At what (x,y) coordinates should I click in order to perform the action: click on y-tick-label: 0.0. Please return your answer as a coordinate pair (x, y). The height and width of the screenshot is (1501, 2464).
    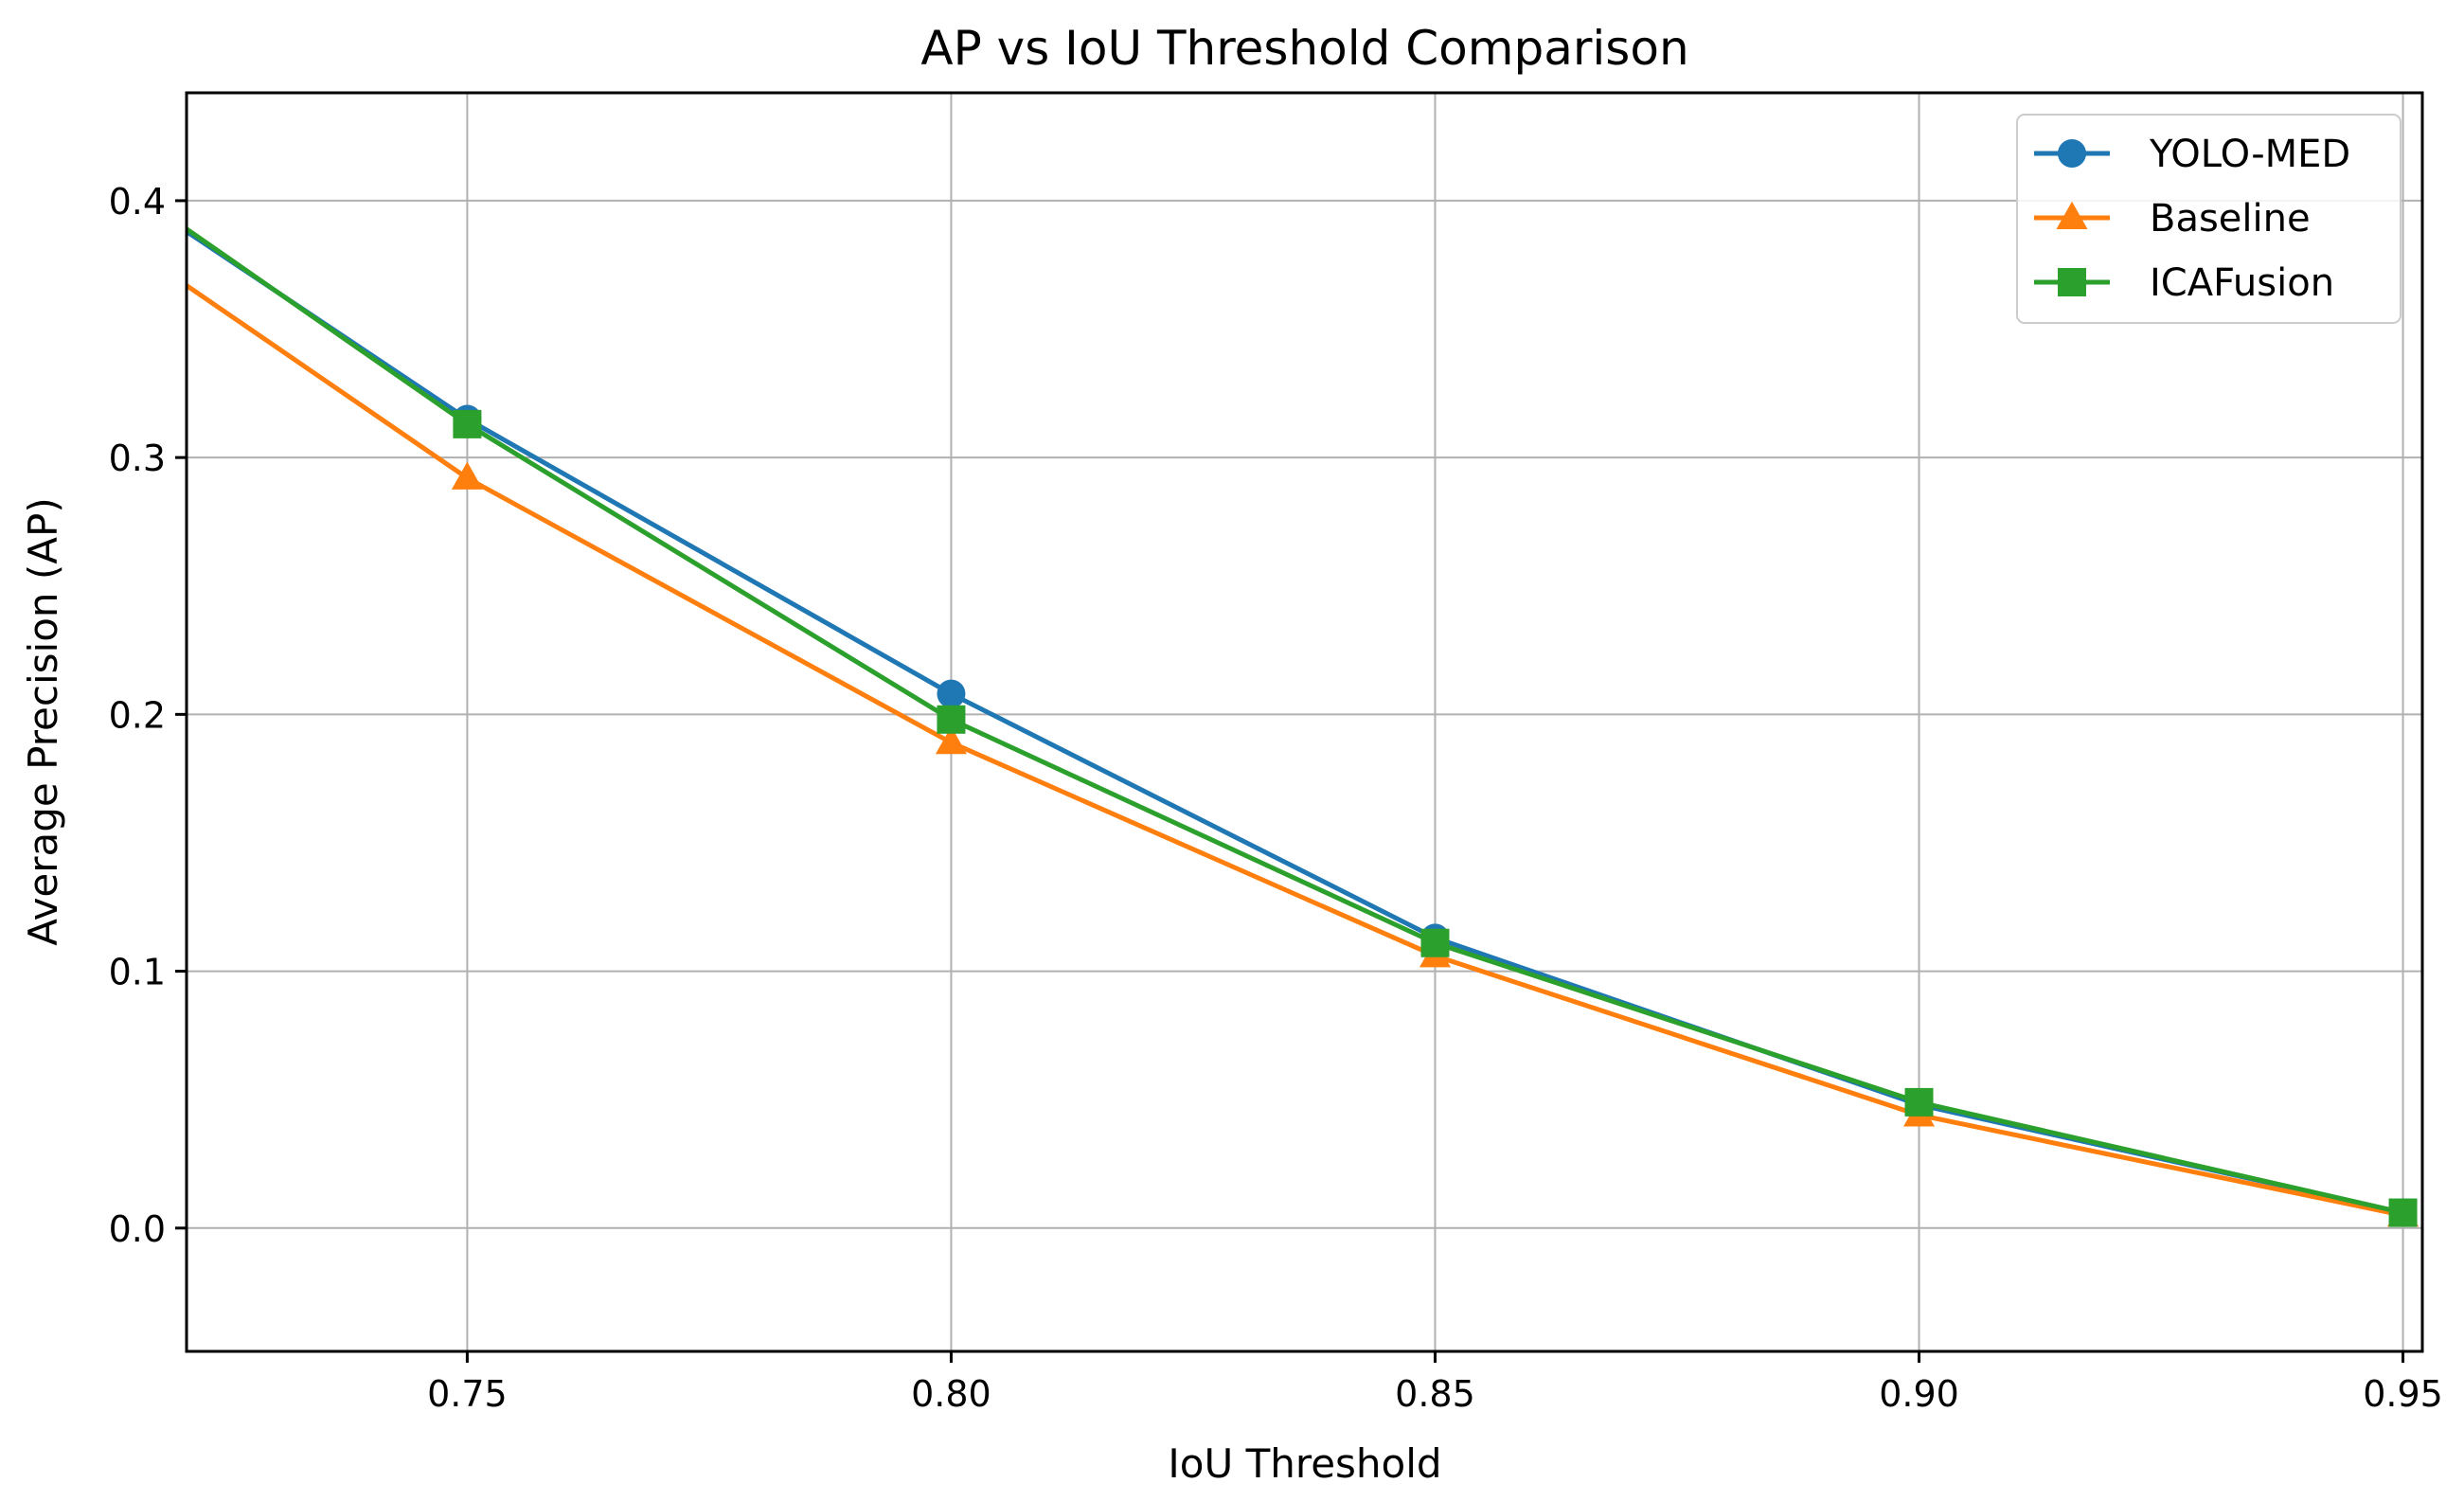
    Looking at the image, I should click on (137, 1229).